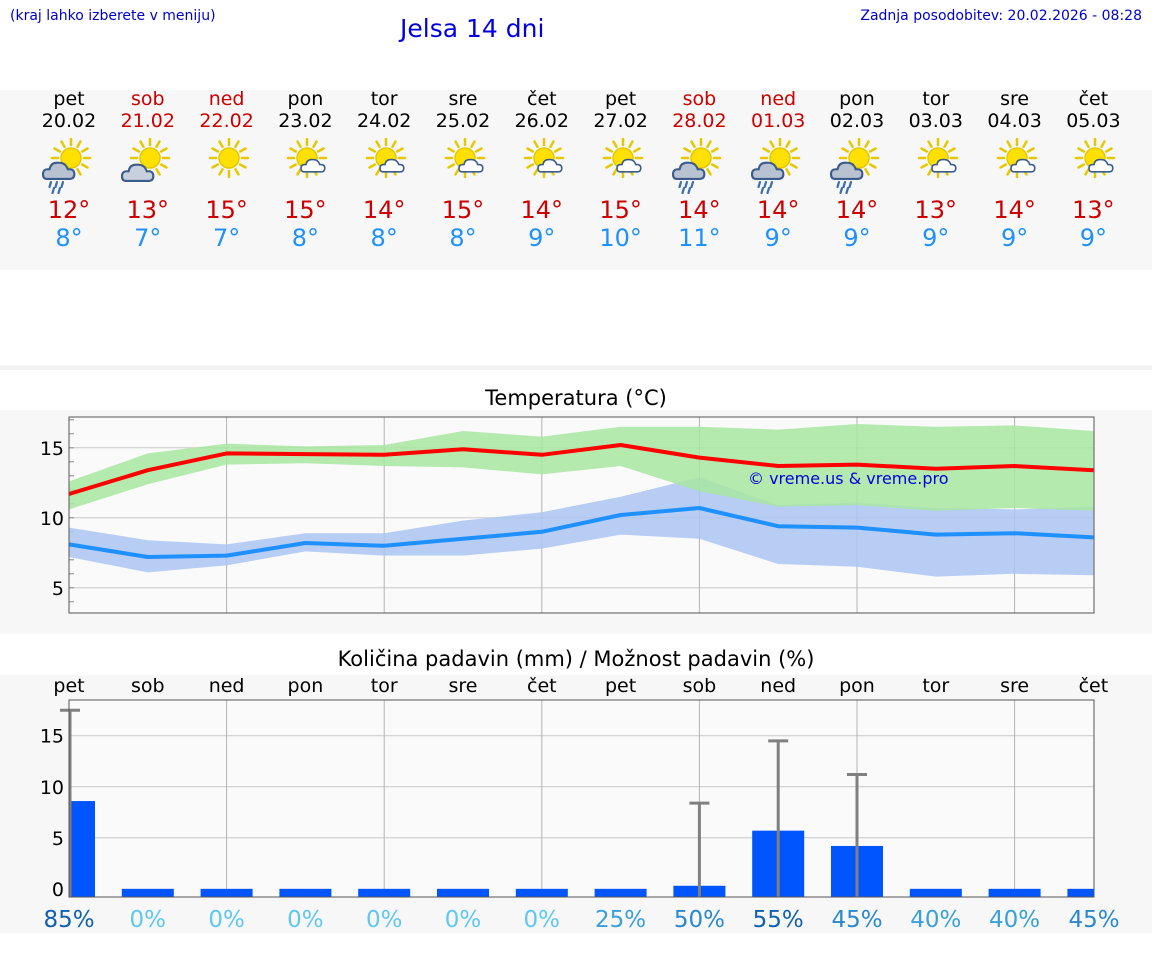 Image resolution: width=1152 pixels, height=975 pixels. I want to click on day-column: sre 04.03 14° 9°, so click(1015, 170).